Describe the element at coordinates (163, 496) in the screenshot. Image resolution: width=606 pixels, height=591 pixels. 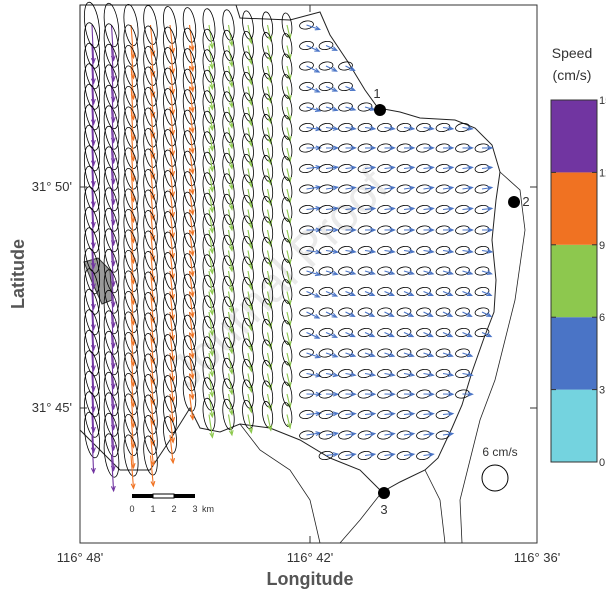
I see `scale-bar` at that location.